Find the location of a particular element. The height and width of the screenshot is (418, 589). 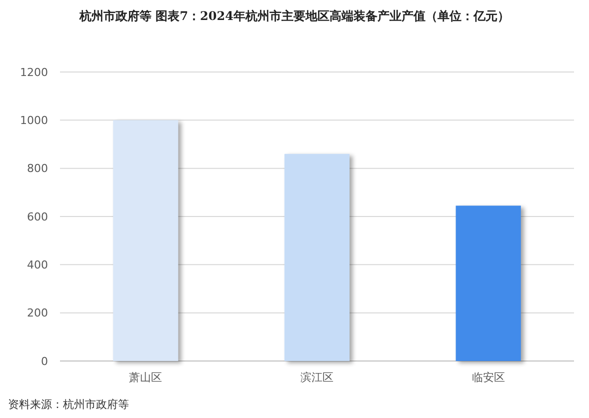

y-tick-label: 1200 is located at coordinates (34, 72).